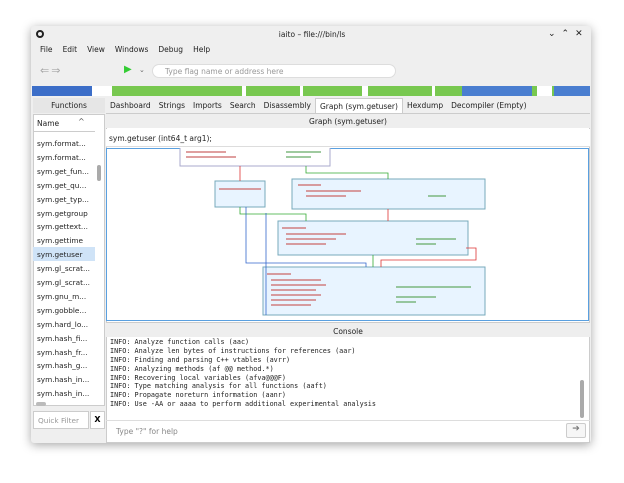  Describe the element at coordinates (41, 404) in the screenshot. I see `h-scrollbar` at that location.